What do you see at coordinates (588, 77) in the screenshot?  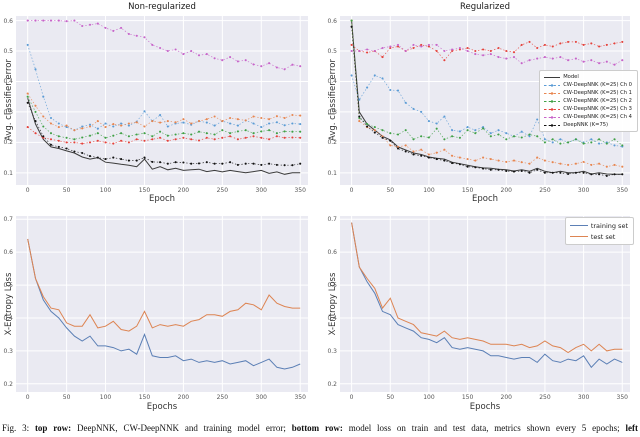 I see `legend-item: Model` at bounding box center [588, 77].